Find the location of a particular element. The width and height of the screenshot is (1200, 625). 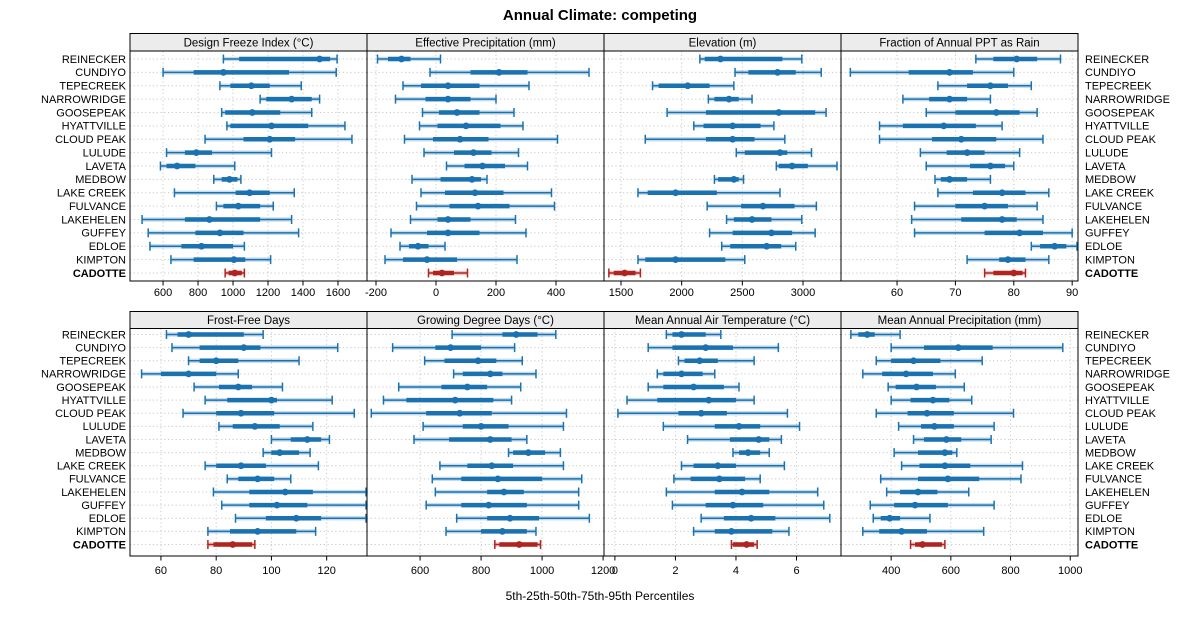

panel-mean-annual-air-temperature-c: Mean Annual Air Temperature (°C) 0 2 4 6 is located at coordinates (722, 444).